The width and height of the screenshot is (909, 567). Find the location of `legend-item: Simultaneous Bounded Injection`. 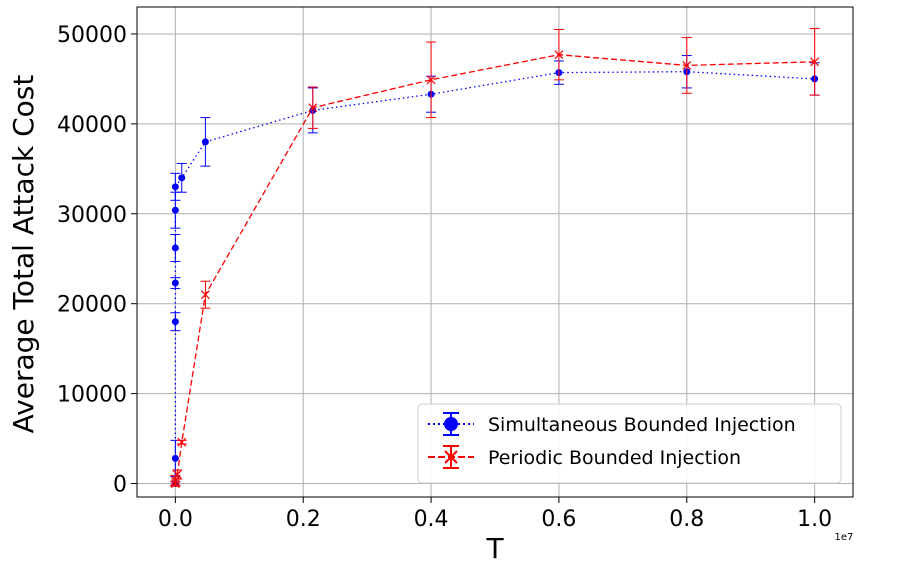

legend-item: Simultaneous Bounded Injection is located at coordinates (612, 424).